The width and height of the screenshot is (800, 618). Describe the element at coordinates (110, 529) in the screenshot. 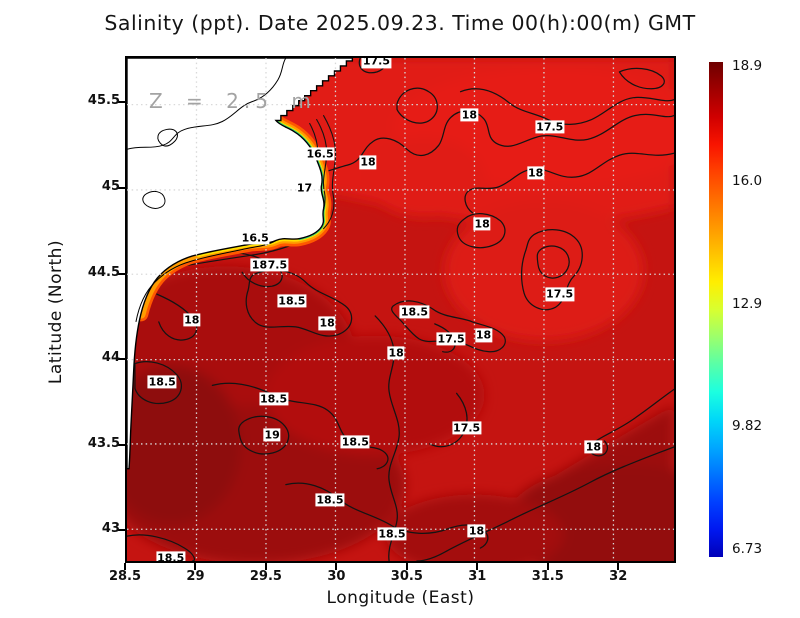

I see `y-axis-tick-label: 43` at that location.